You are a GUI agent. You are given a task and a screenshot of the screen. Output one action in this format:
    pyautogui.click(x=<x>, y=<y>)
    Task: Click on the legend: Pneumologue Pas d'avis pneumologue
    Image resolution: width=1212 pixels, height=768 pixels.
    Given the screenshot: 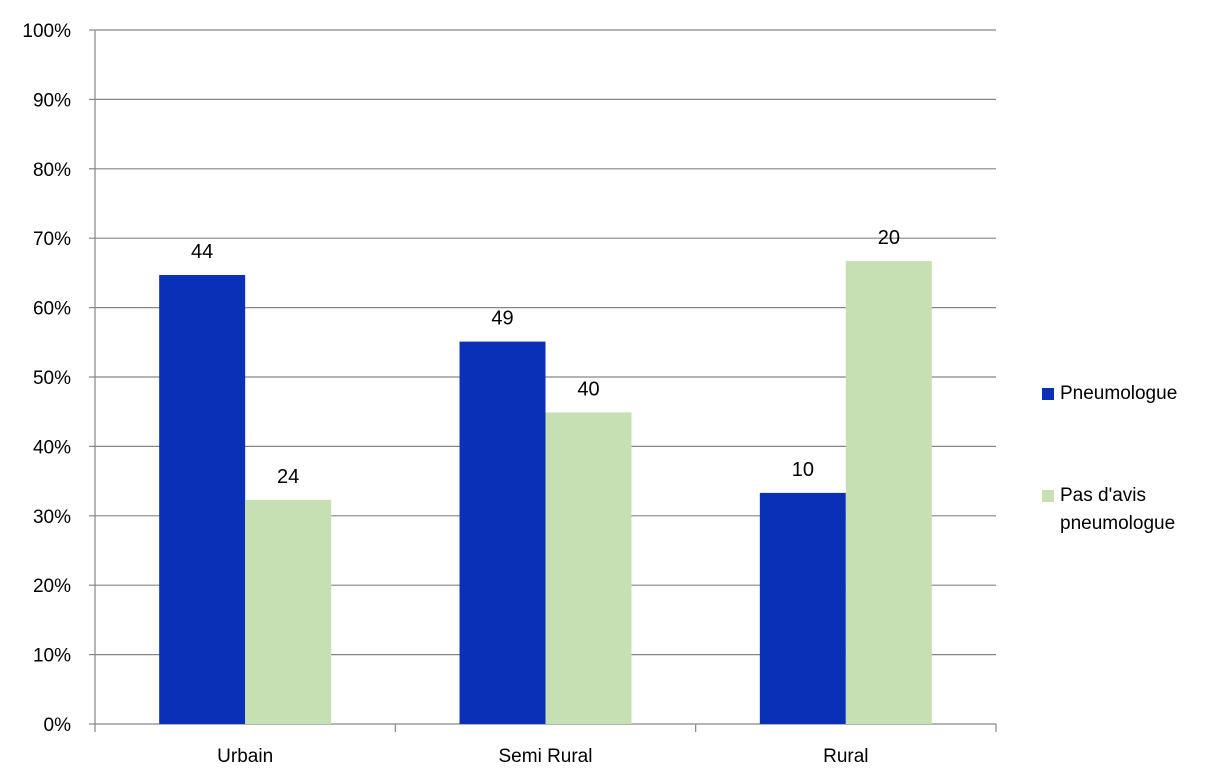 What is the action you would take?
    pyautogui.click(x=1126, y=459)
    